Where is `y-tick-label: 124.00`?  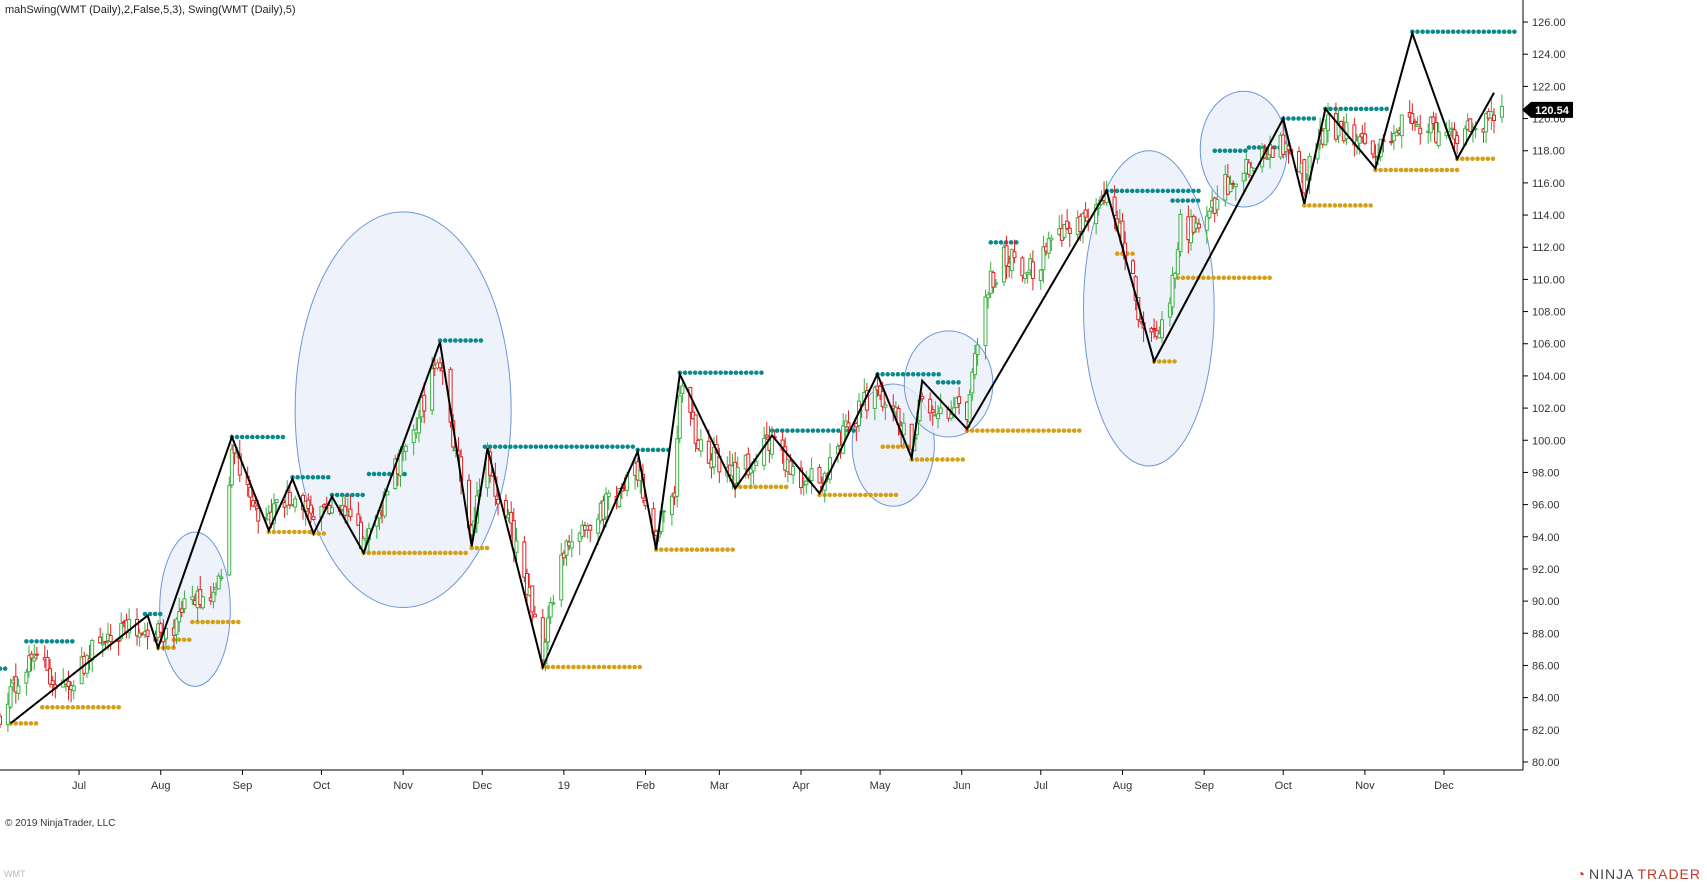
y-tick-label: 124.00 is located at coordinates (1549, 55).